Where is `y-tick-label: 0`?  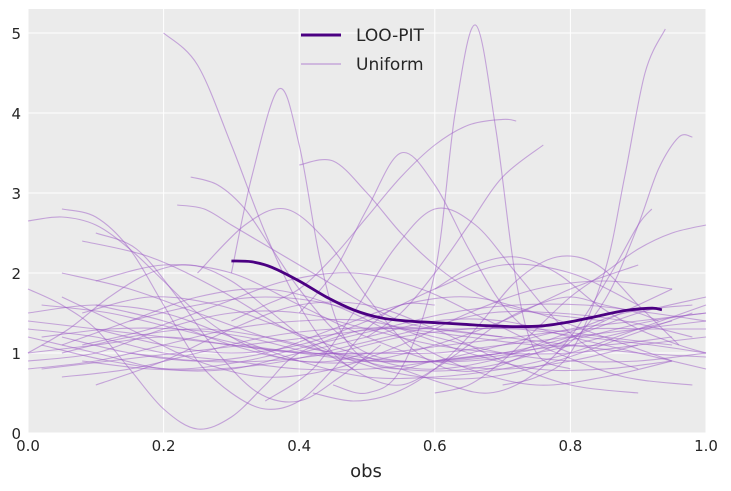
y-tick-label: 0 is located at coordinates (16, 434).